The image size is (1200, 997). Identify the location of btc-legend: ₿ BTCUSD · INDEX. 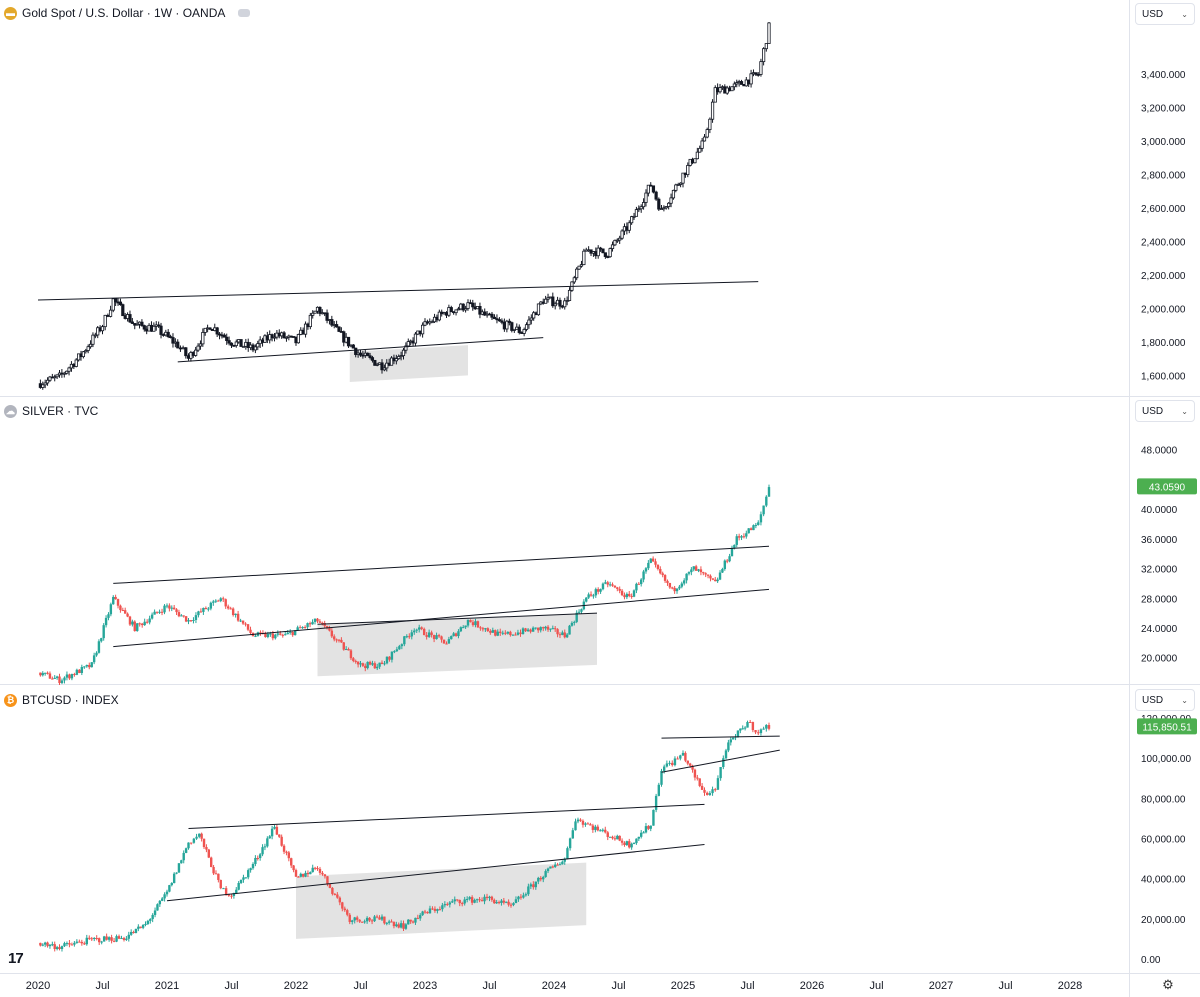
(61, 700).